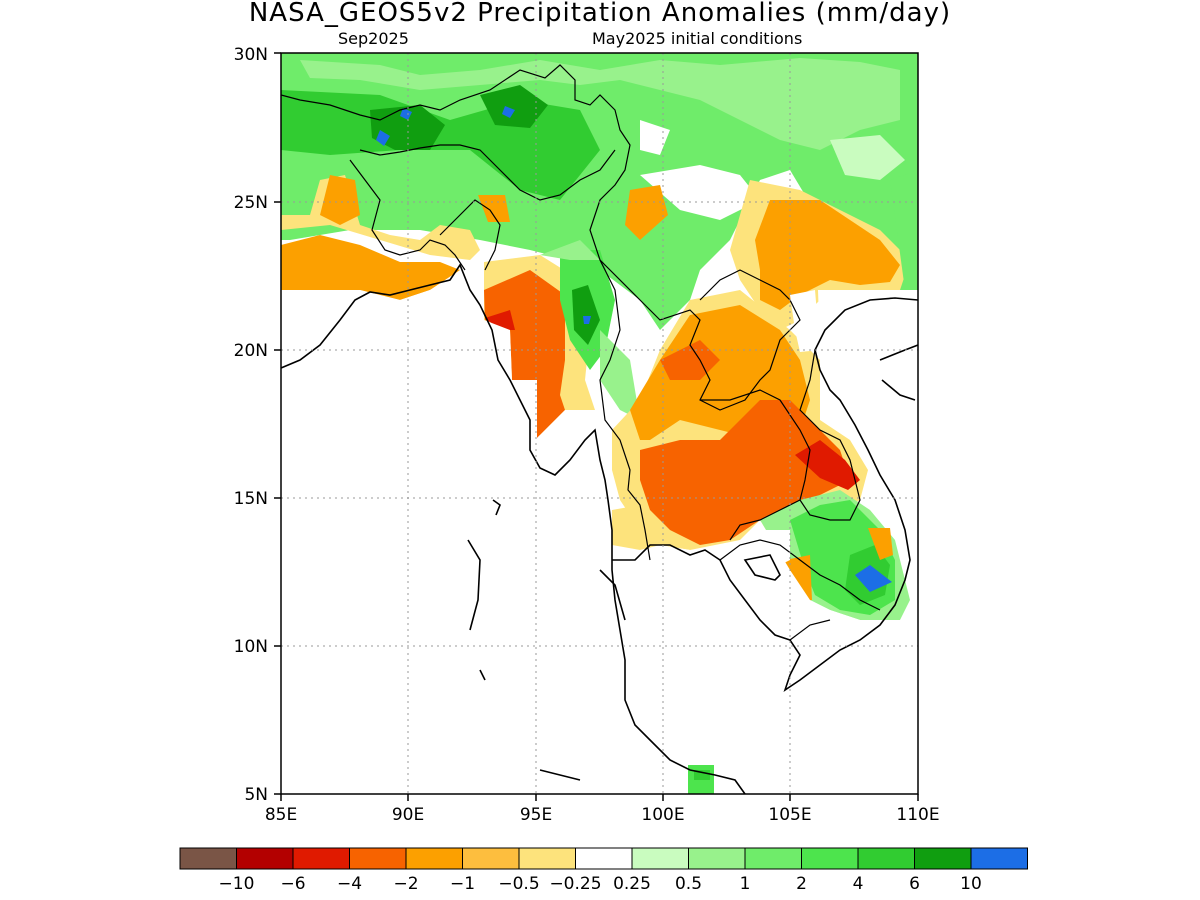 The height and width of the screenshot is (900, 1200). Describe the element at coordinates (688, 884) in the screenshot. I see `colorbar-label: 0.5` at that location.